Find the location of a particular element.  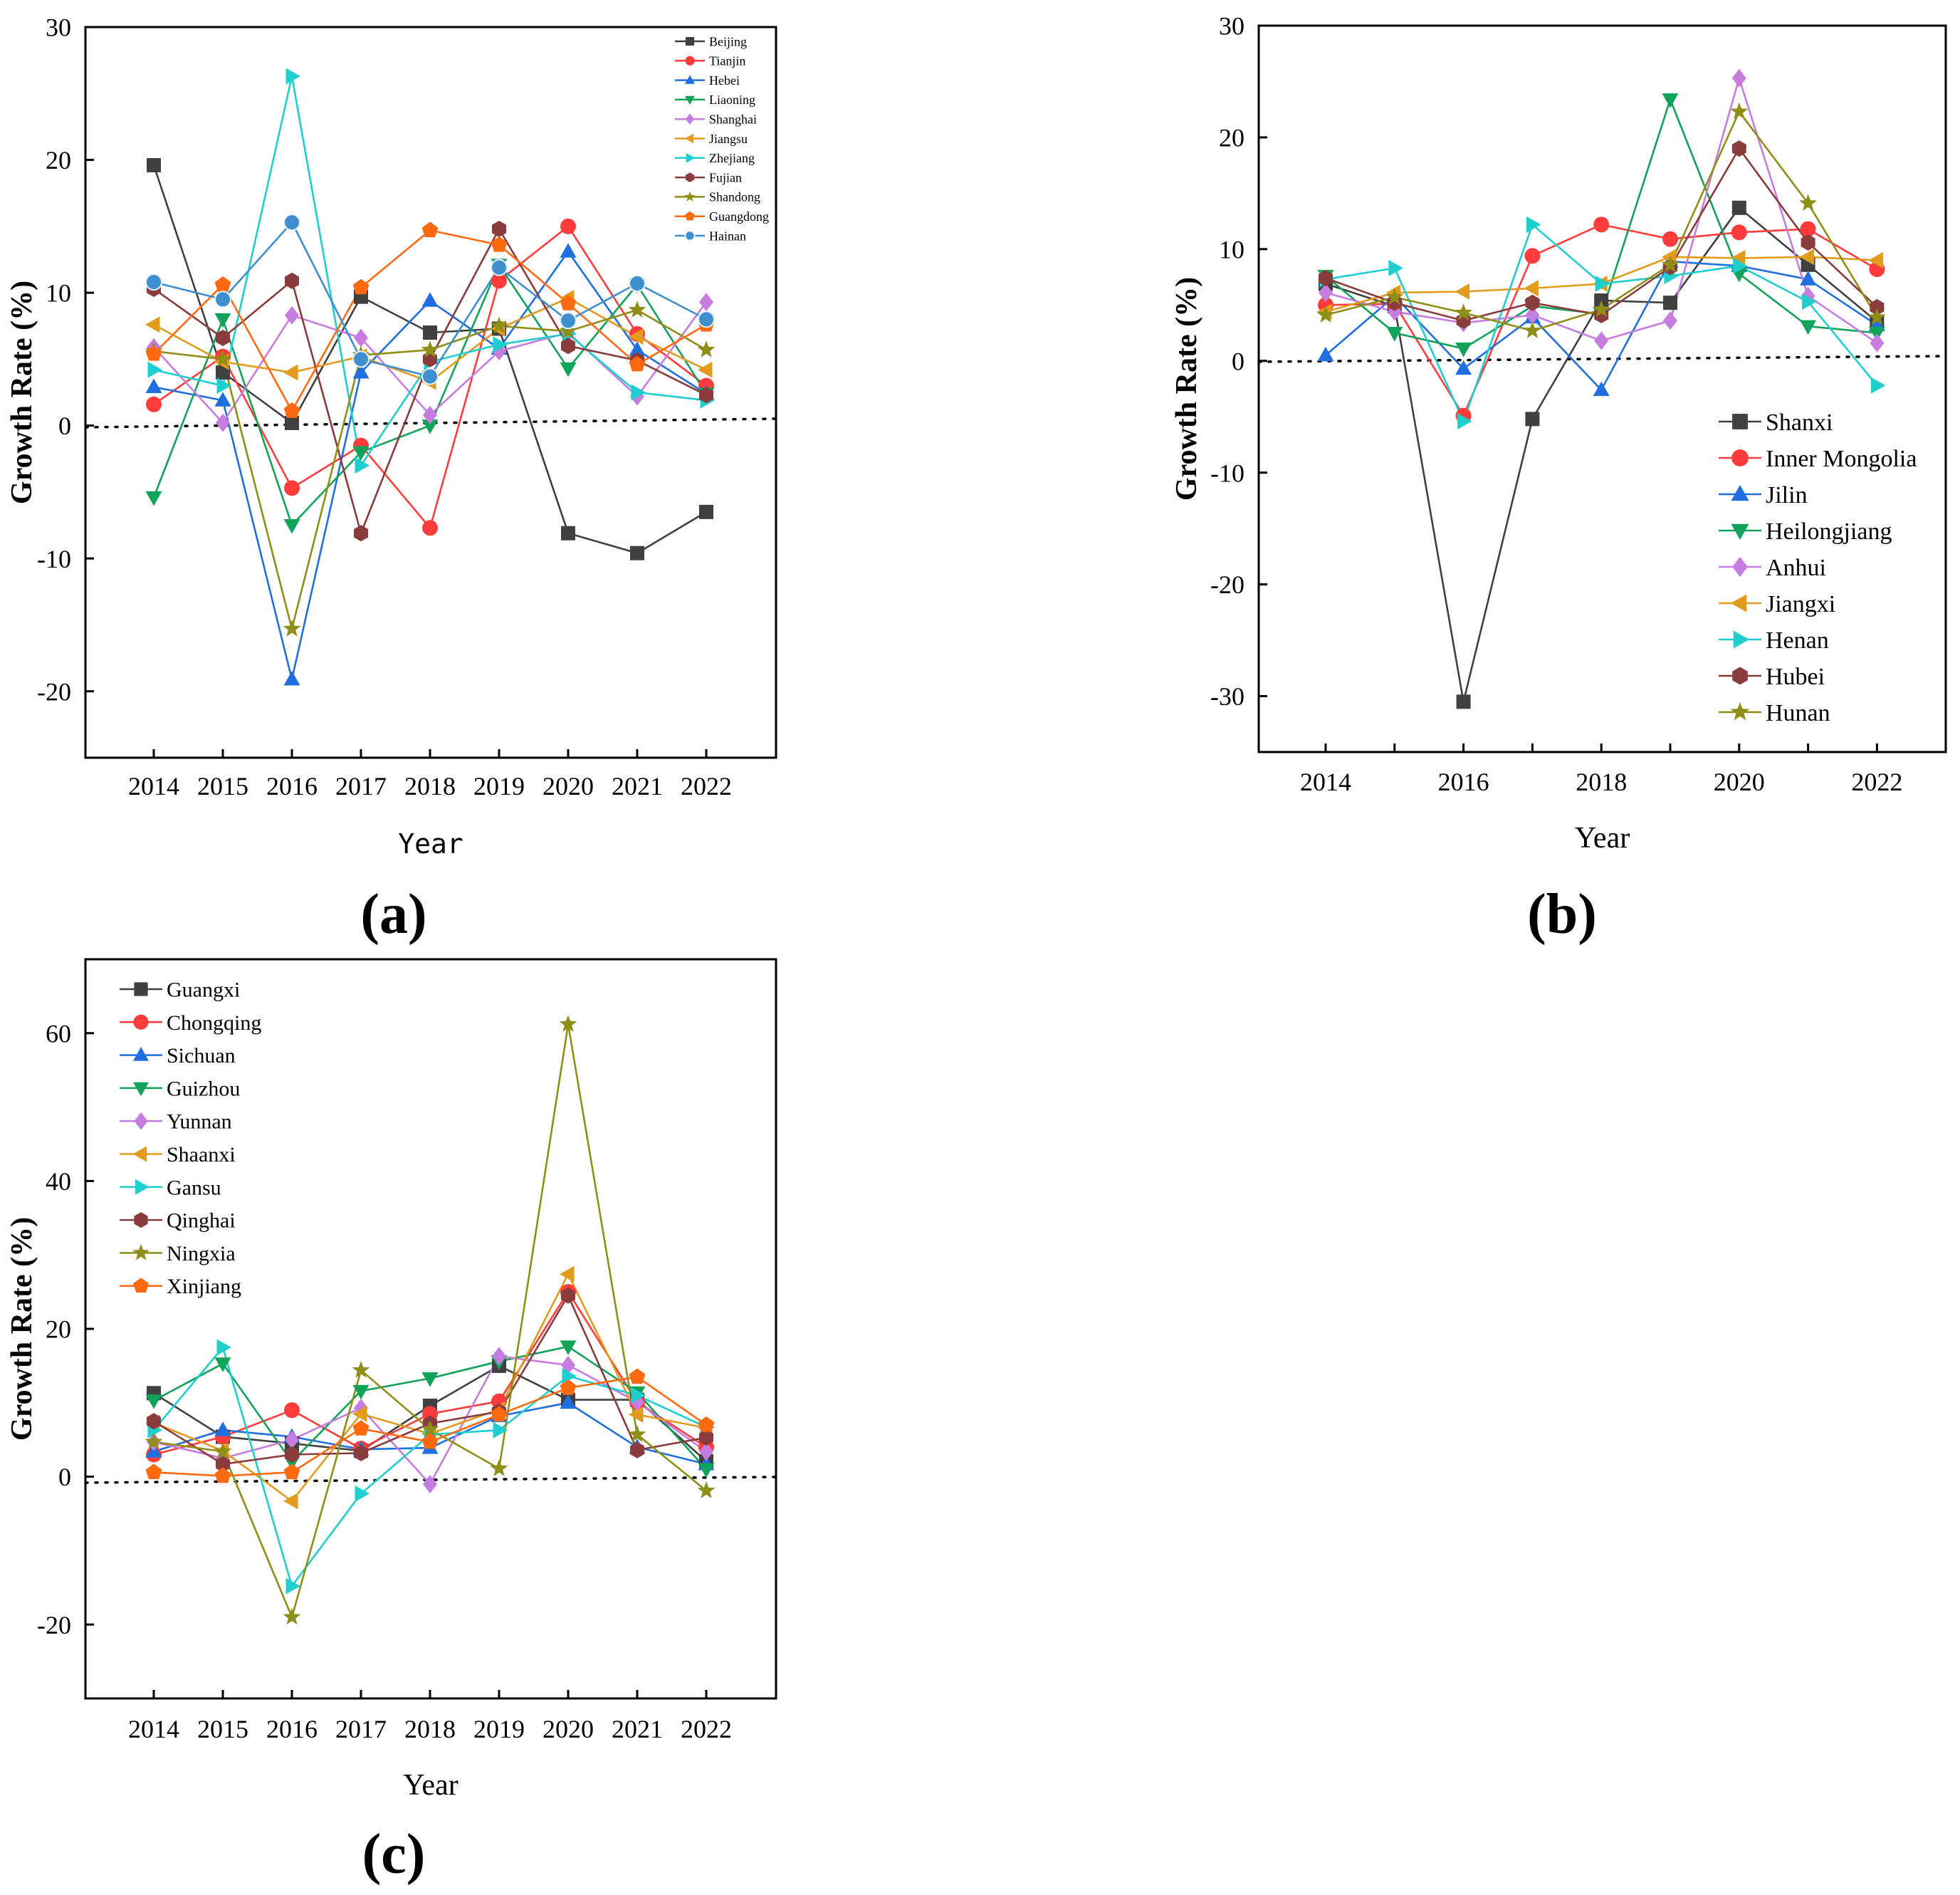

x-tick-label: 2017 is located at coordinates (361, 786).